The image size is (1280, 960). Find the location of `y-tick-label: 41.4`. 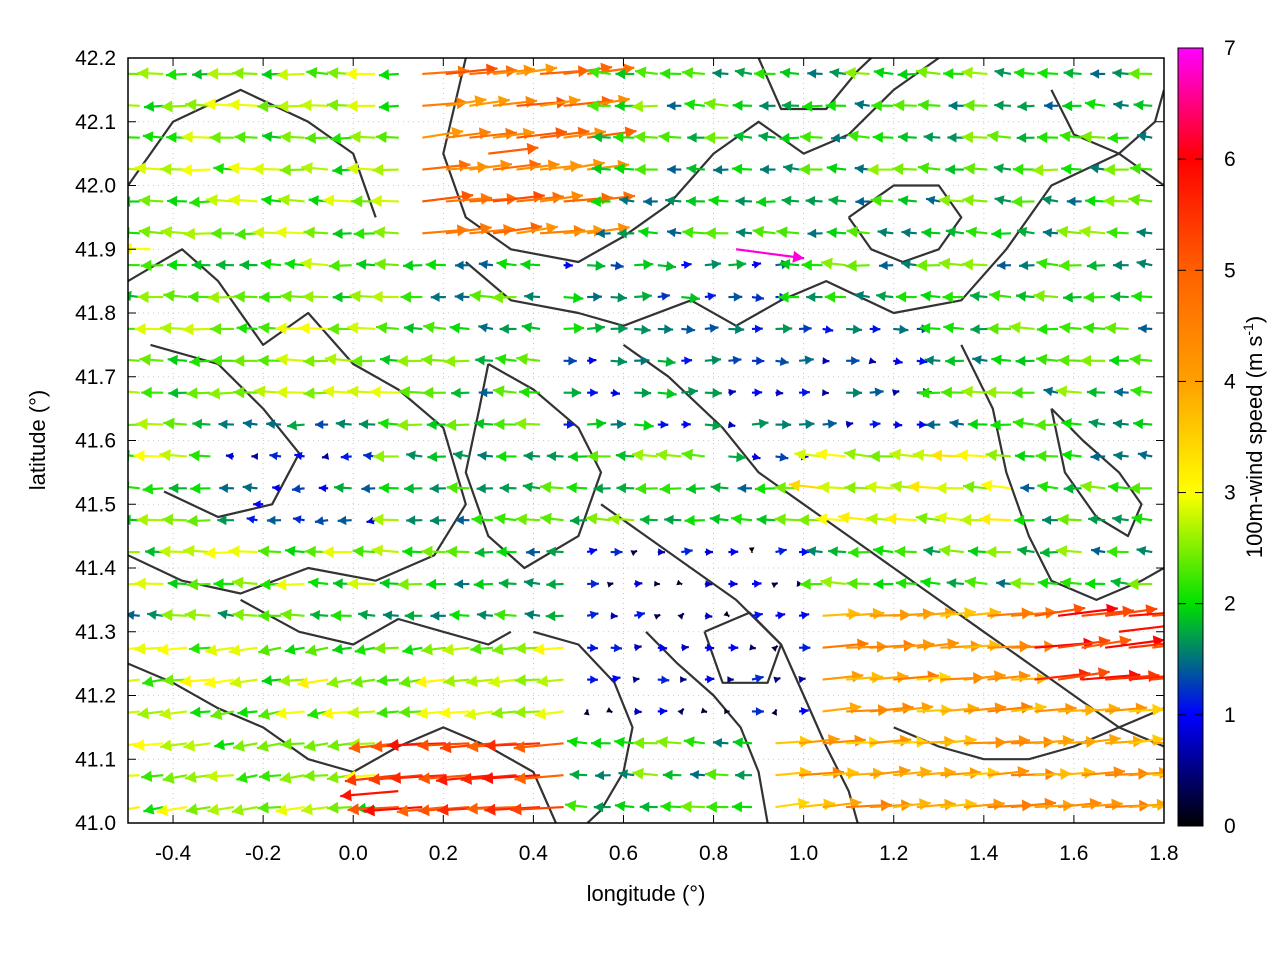

y-tick-label: 41.4 is located at coordinates (95, 568).